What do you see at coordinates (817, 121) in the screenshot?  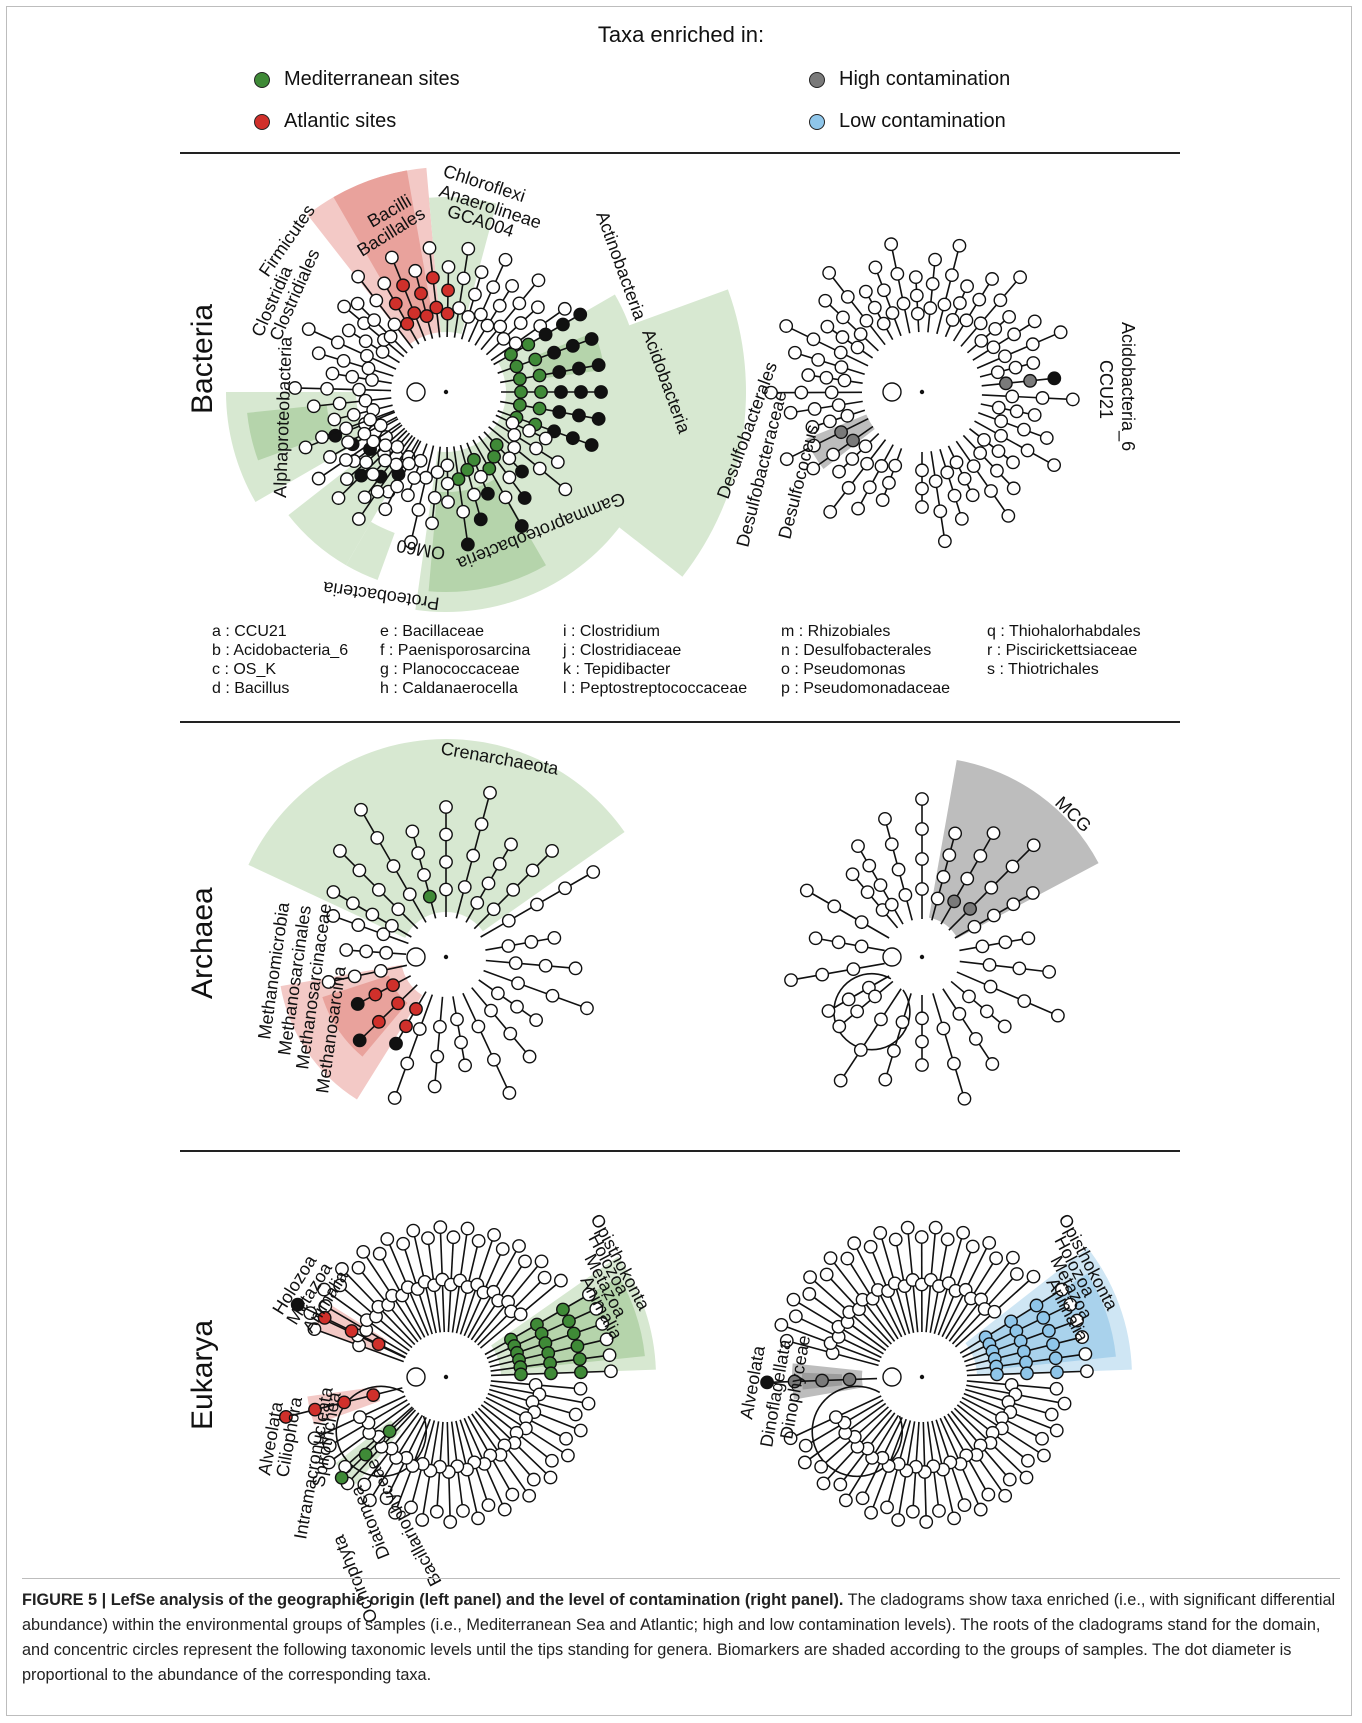 I see `low-contamination-dot-icon` at bounding box center [817, 121].